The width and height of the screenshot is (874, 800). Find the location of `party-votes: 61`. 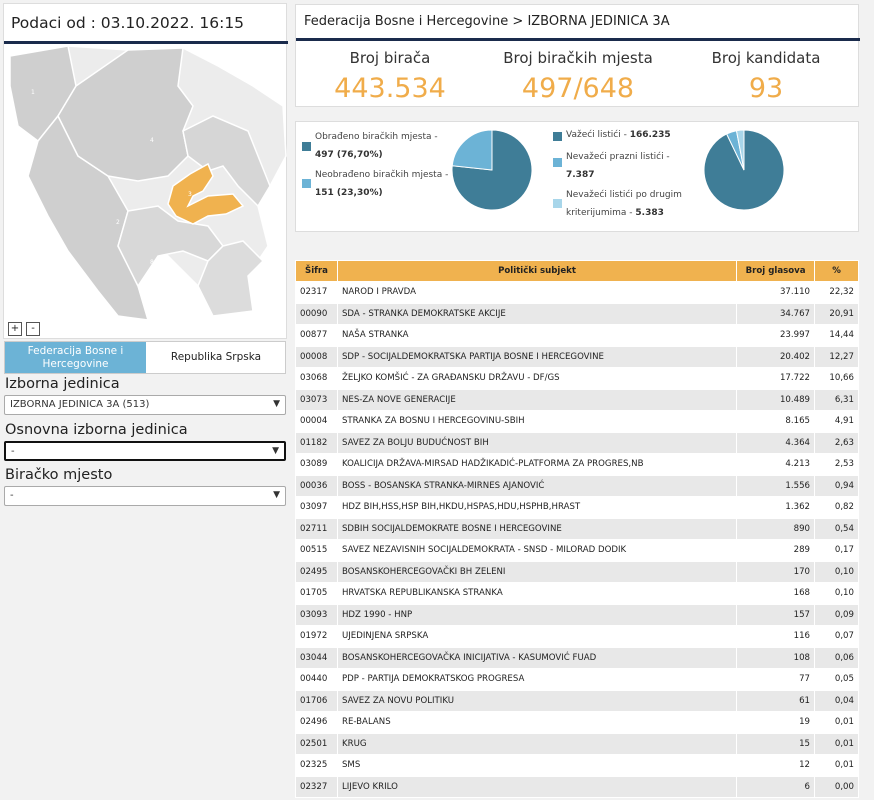

party-votes: 61 is located at coordinates (776, 700).